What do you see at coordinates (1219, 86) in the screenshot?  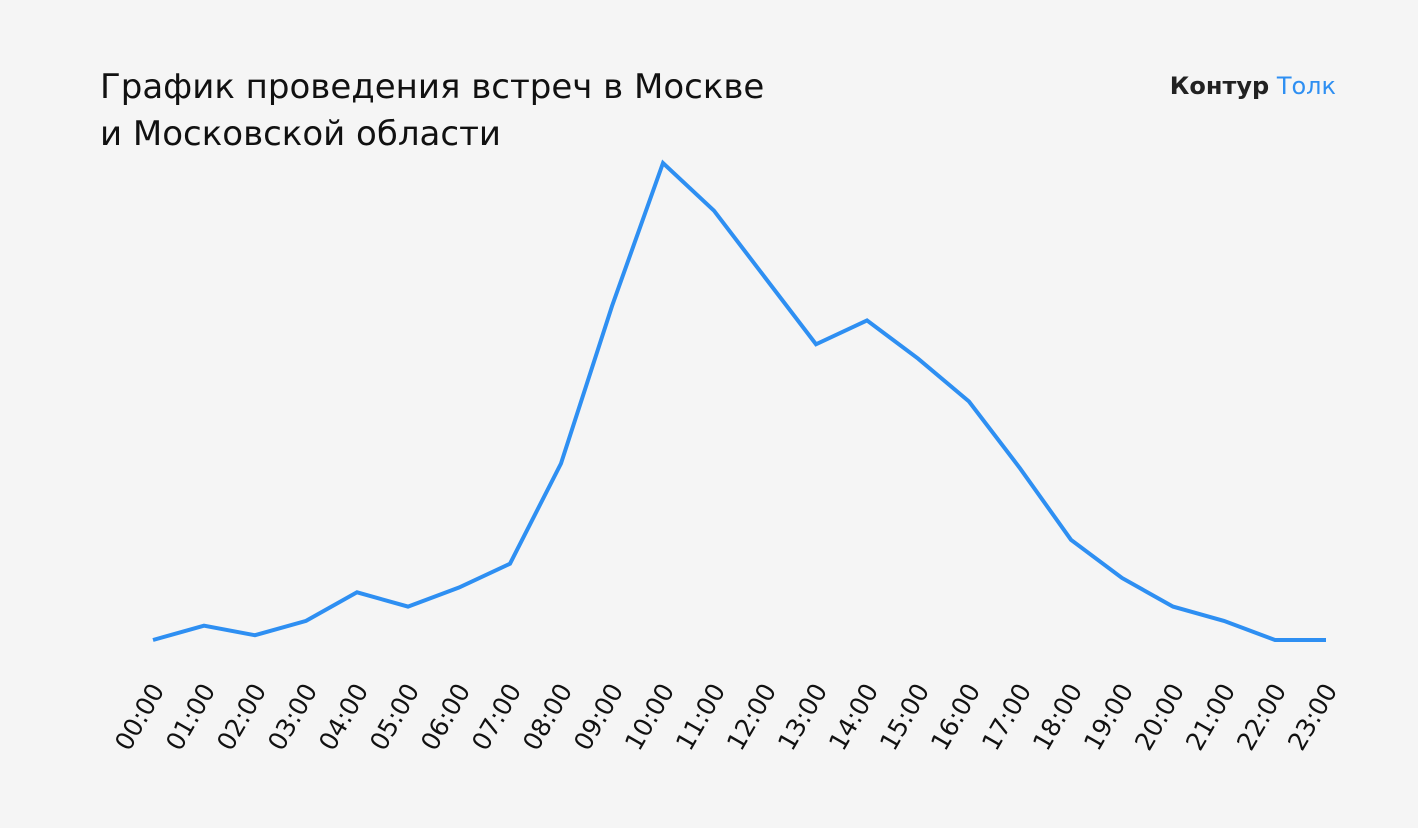 I see `logo-brand: Контур` at bounding box center [1219, 86].